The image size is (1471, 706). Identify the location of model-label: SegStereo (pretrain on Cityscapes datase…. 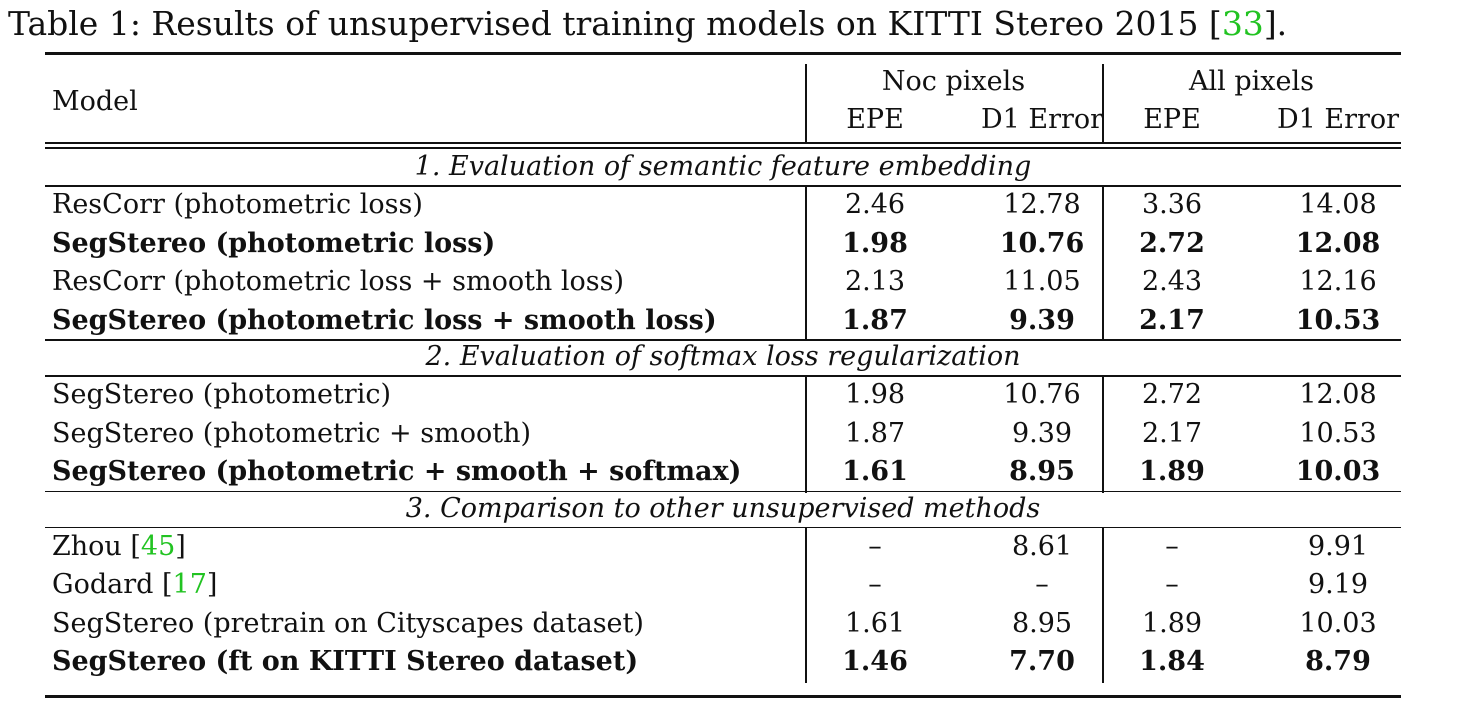
(348, 623).